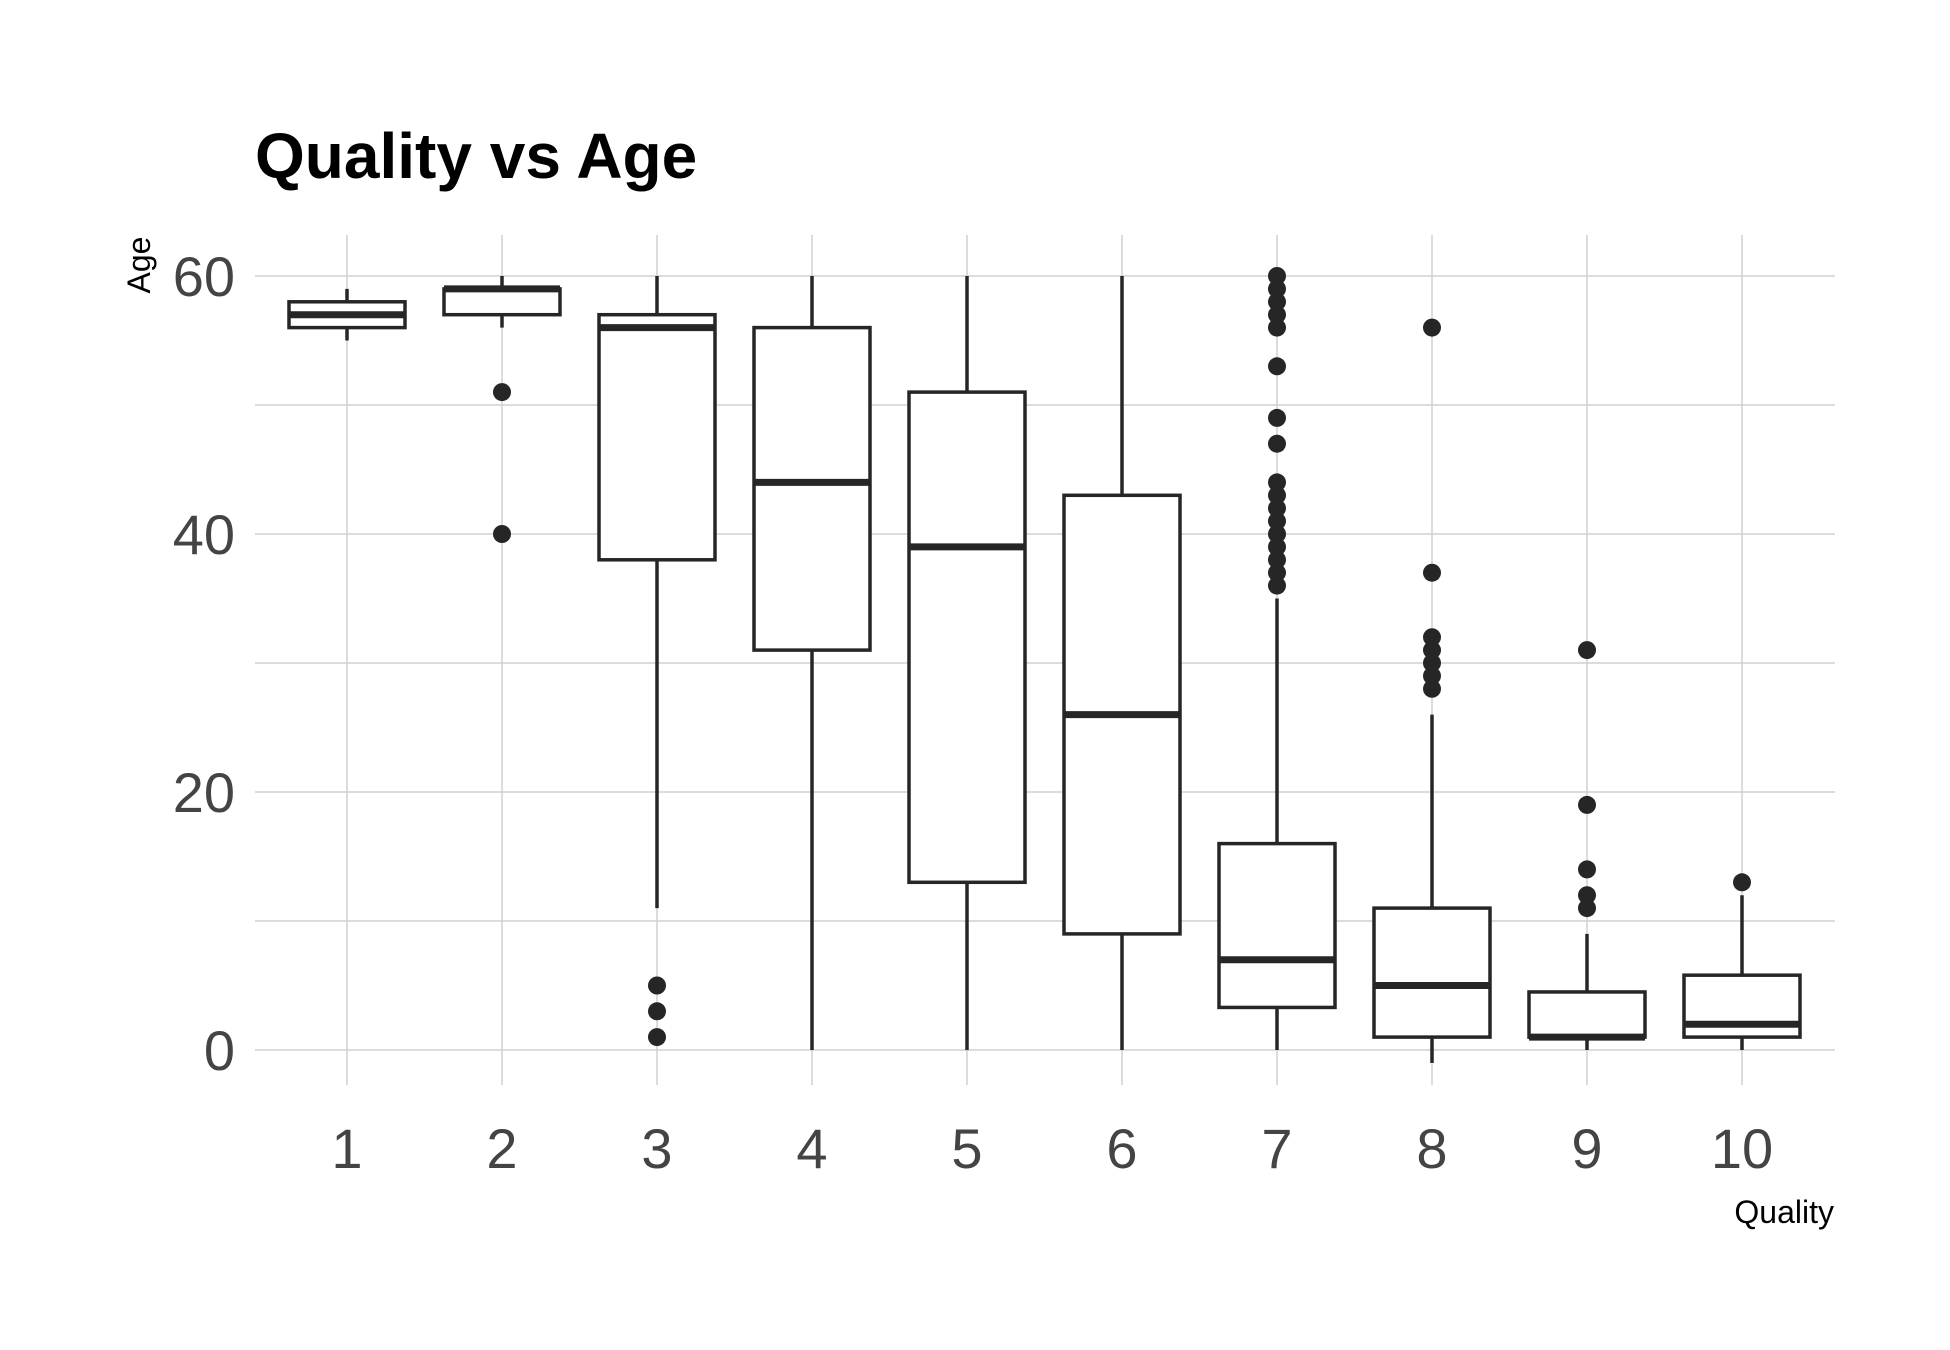  I want to click on chart-title: Quality vs Age, so click(476, 156).